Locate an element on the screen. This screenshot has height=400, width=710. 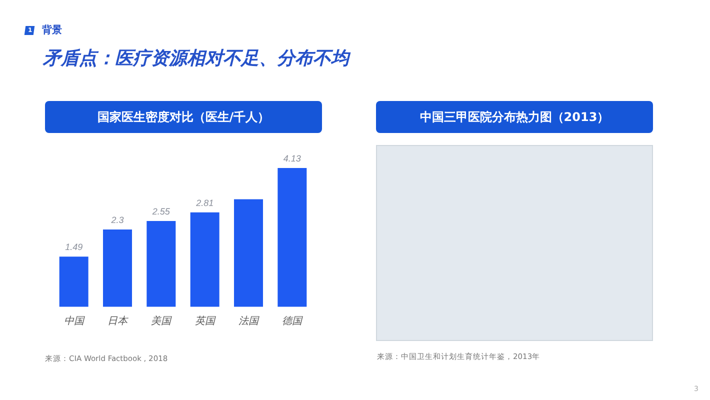
text: 背景 is located at coordinates (52, 30).